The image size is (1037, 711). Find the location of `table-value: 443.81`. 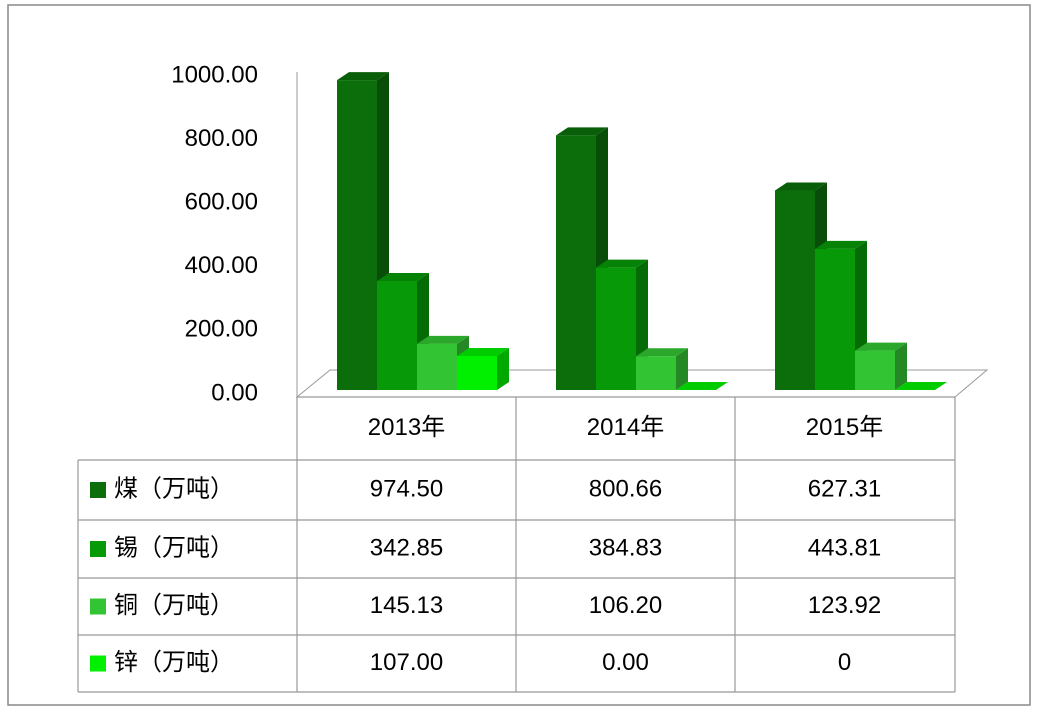

table-value: 443.81 is located at coordinates (844, 547).